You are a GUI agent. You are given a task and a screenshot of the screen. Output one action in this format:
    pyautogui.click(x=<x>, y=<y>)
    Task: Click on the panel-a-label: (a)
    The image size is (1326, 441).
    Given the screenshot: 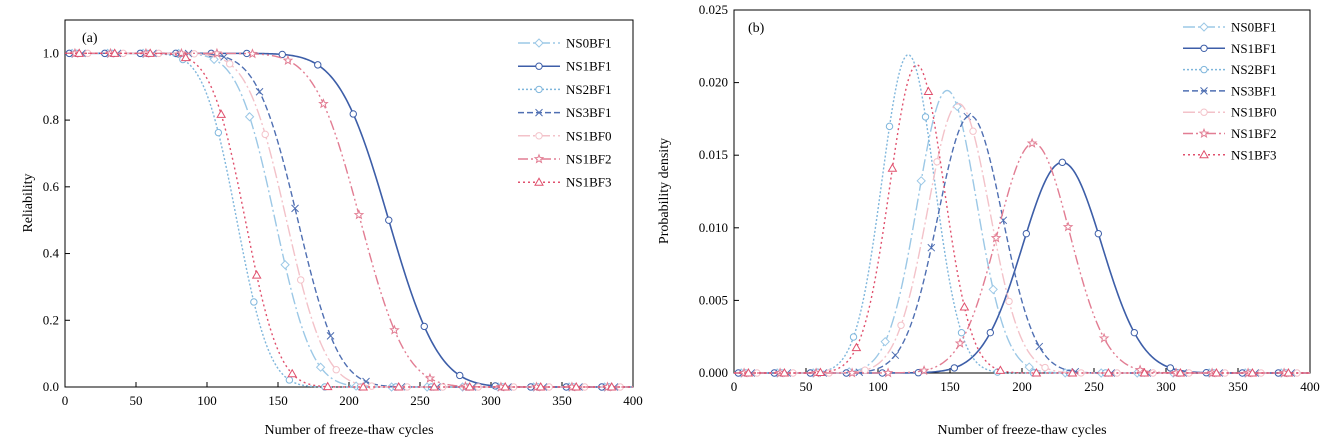 What is the action you would take?
    pyautogui.click(x=90, y=38)
    